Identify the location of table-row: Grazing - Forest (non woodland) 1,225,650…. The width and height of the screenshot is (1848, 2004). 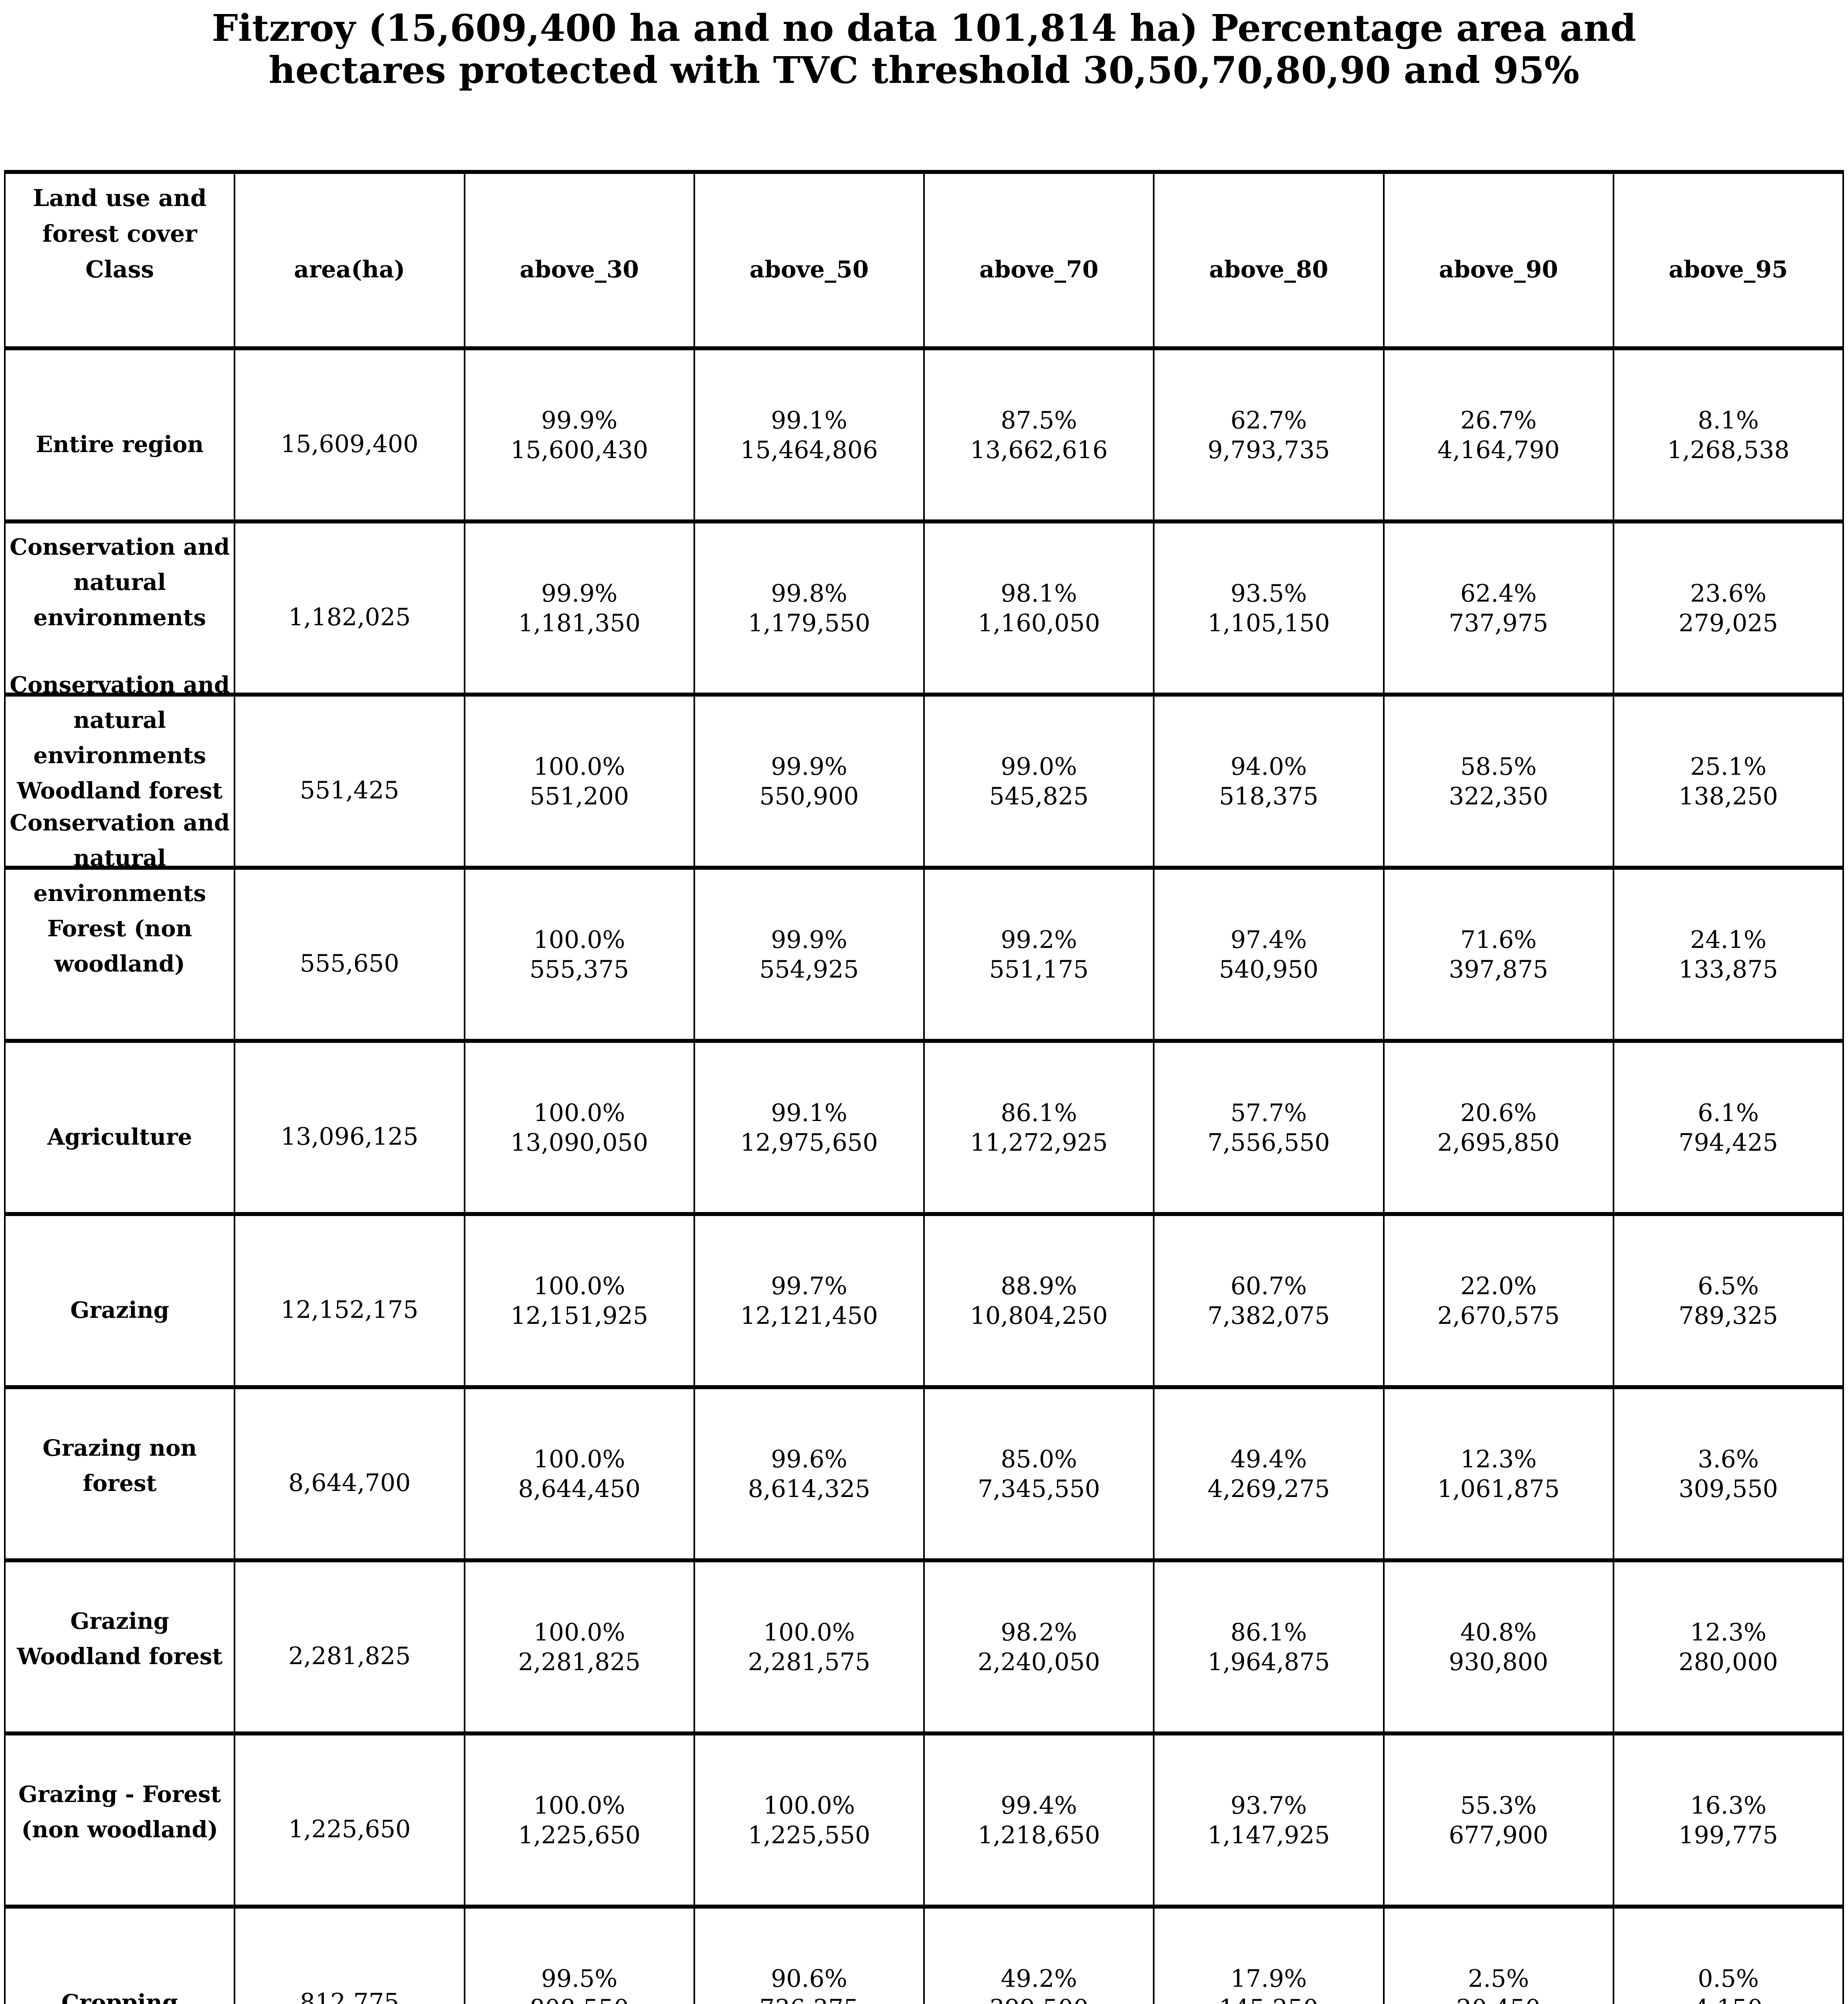
(924, 1820).